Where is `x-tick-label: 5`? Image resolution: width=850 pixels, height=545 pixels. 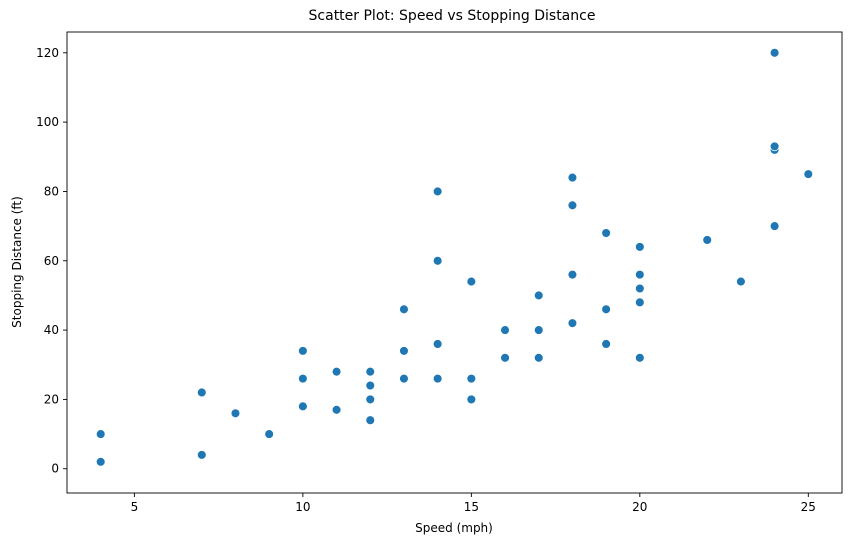 x-tick-label: 5 is located at coordinates (135, 507).